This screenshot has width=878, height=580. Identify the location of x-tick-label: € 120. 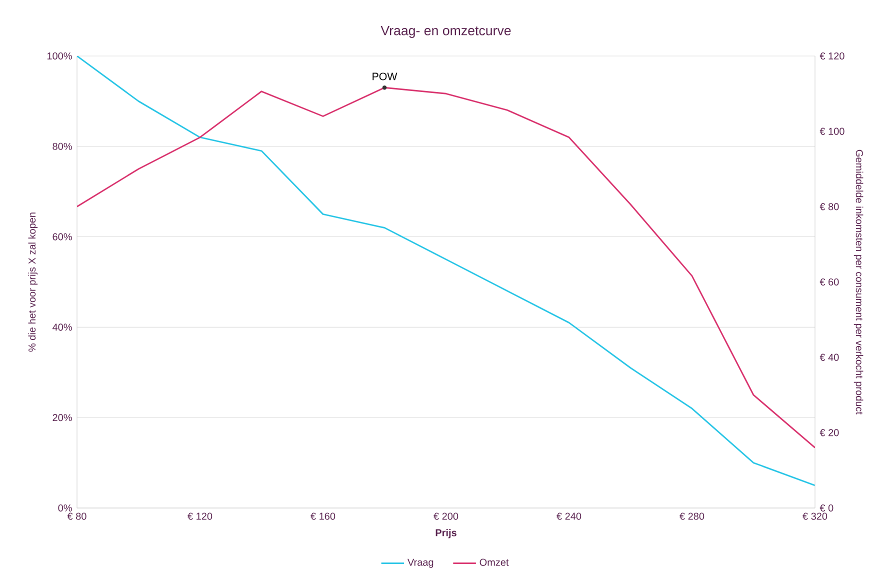
(200, 516).